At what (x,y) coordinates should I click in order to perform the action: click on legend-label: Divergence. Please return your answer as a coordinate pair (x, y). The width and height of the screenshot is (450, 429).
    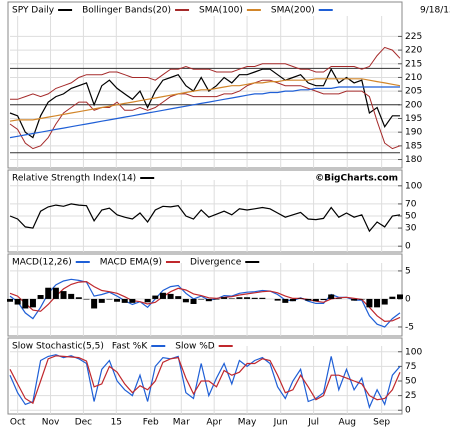
    Looking at the image, I should click on (216, 263).